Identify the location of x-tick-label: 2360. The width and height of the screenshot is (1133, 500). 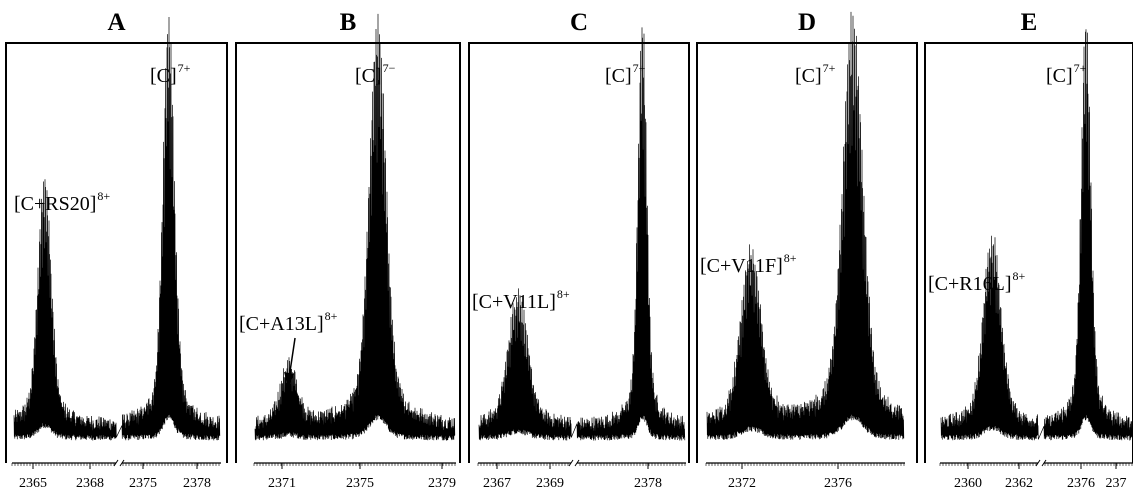
(968, 483).